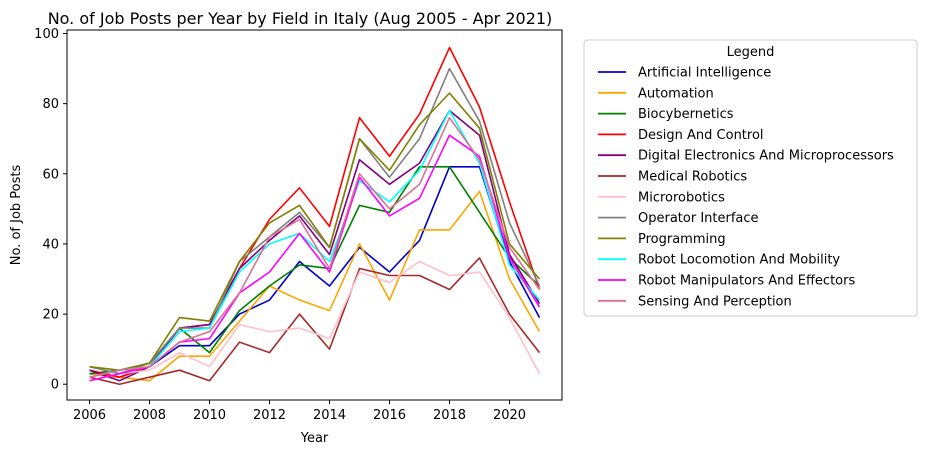 This screenshot has width=926, height=455. I want to click on x-tick-label: 2020, so click(509, 415).